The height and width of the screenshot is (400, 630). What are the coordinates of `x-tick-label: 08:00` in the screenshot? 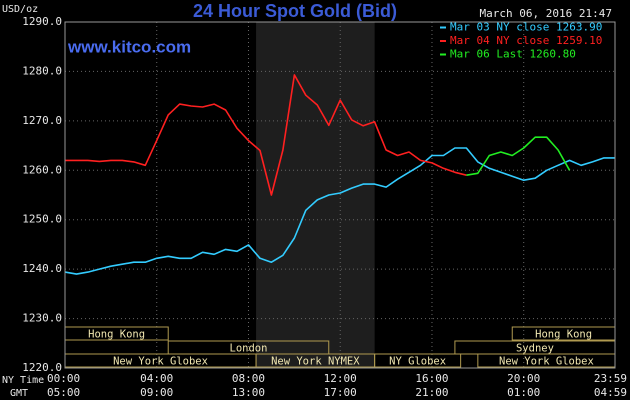 It's located at (248, 378).